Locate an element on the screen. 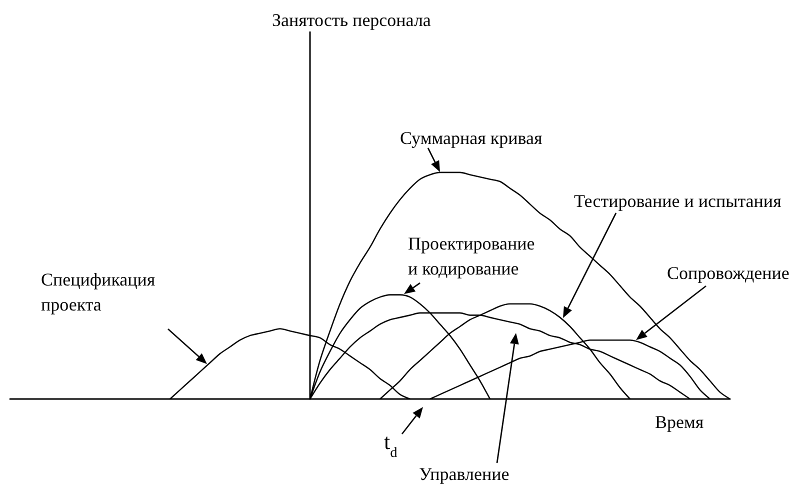 This screenshot has width=806, height=484. text: Спецификация проекта is located at coordinates (98, 292).